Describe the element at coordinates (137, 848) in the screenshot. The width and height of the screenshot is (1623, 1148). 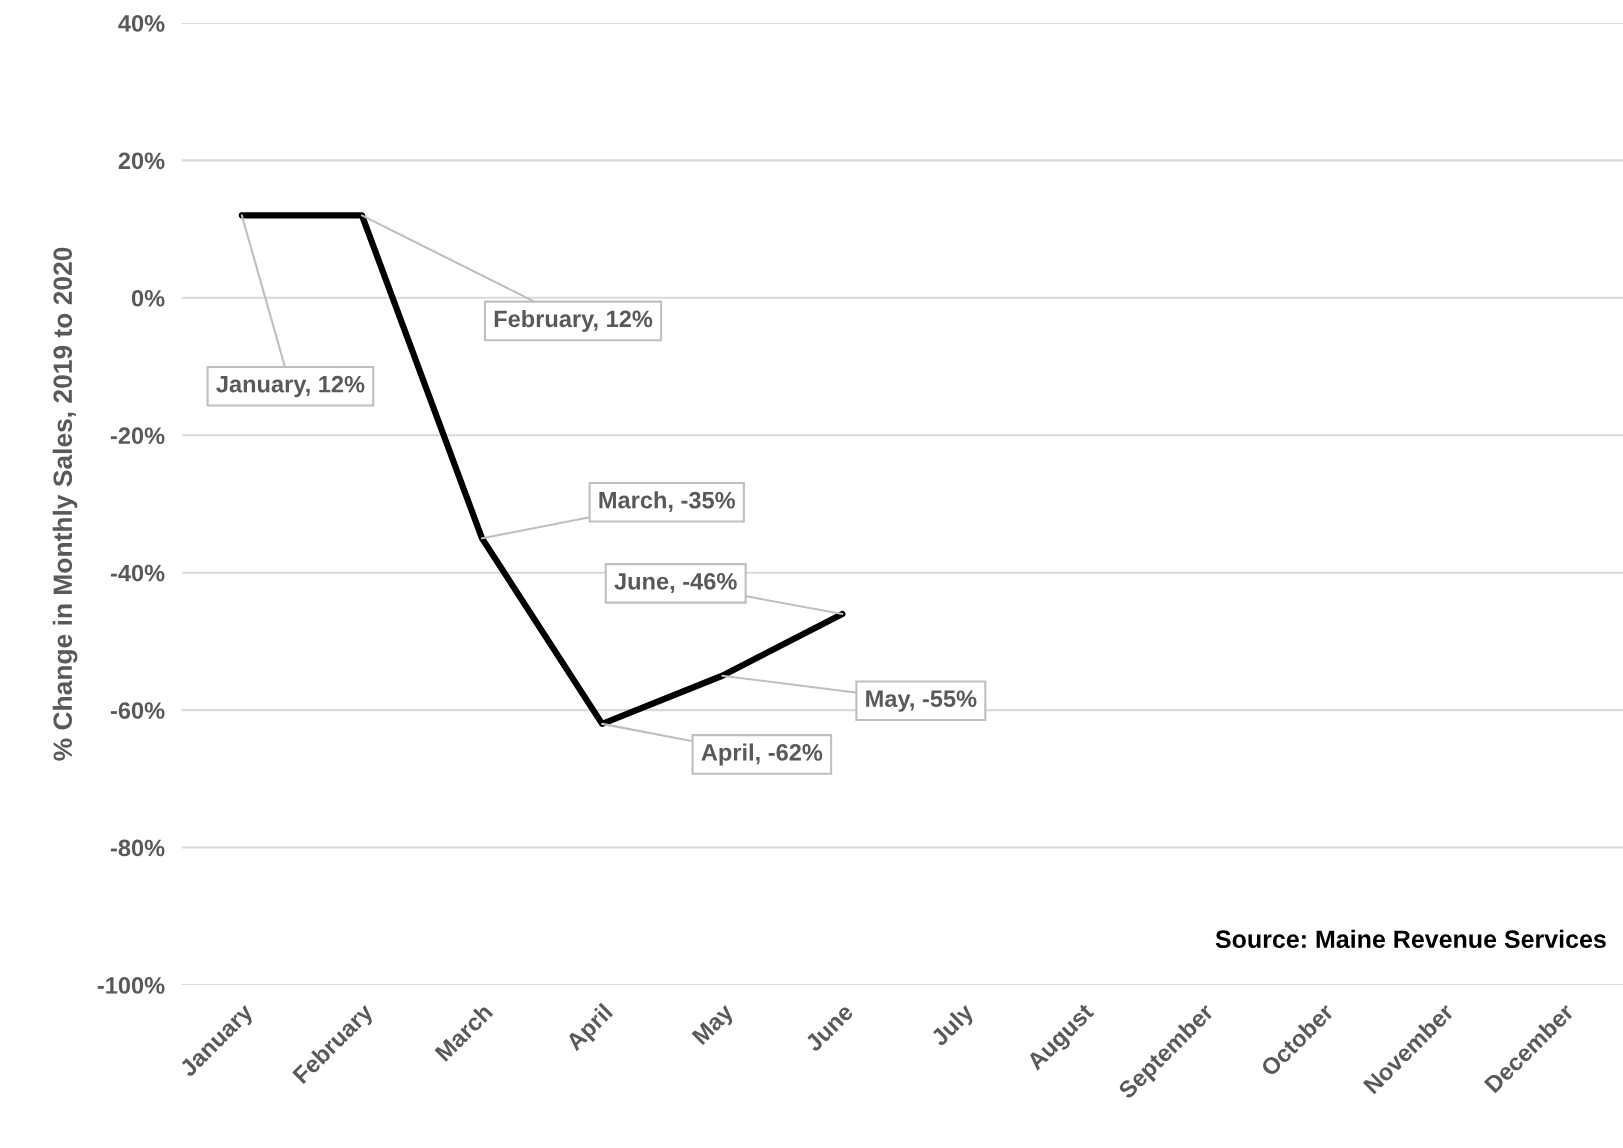
I see `y-tick-label: -80%` at that location.